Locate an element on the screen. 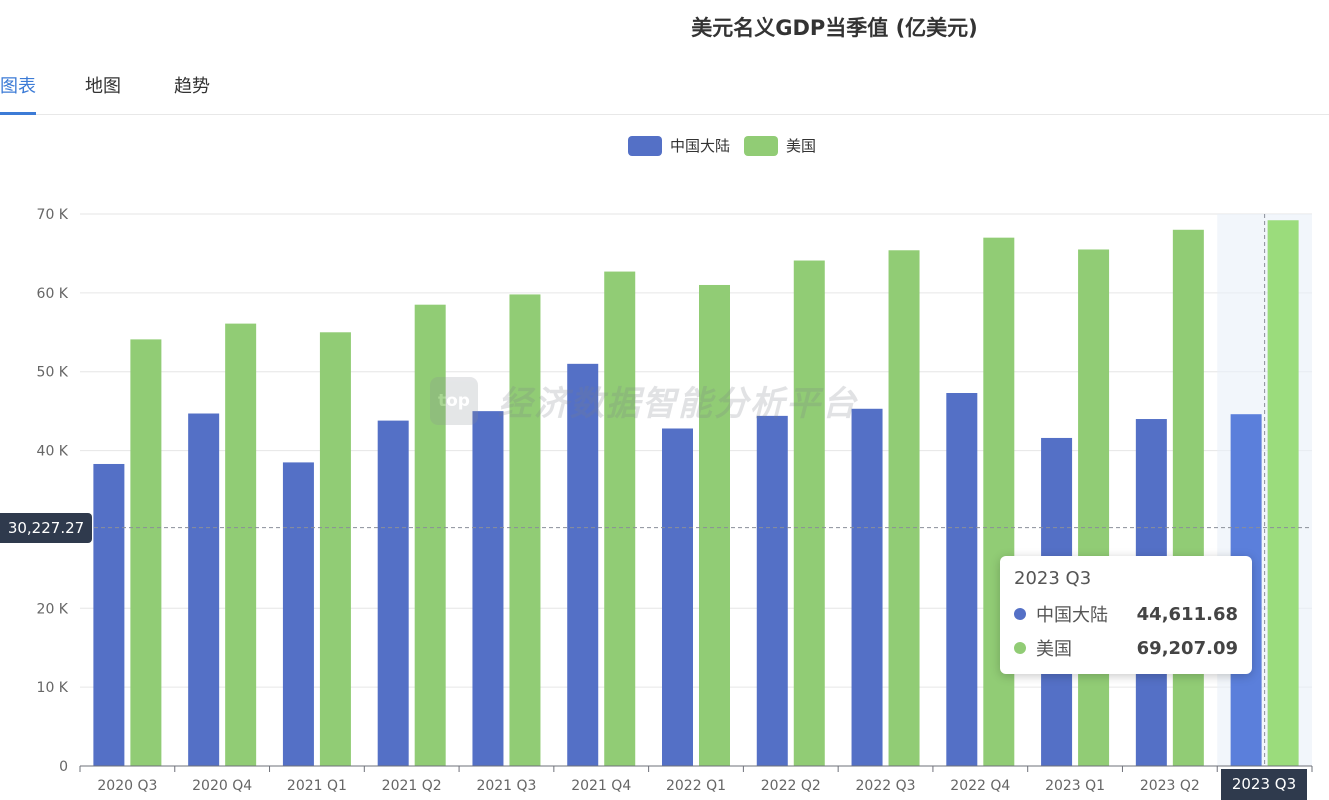 The width and height of the screenshot is (1329, 800). tooltip-row-china: 中国大陆 44,611.68 is located at coordinates (1126, 614).